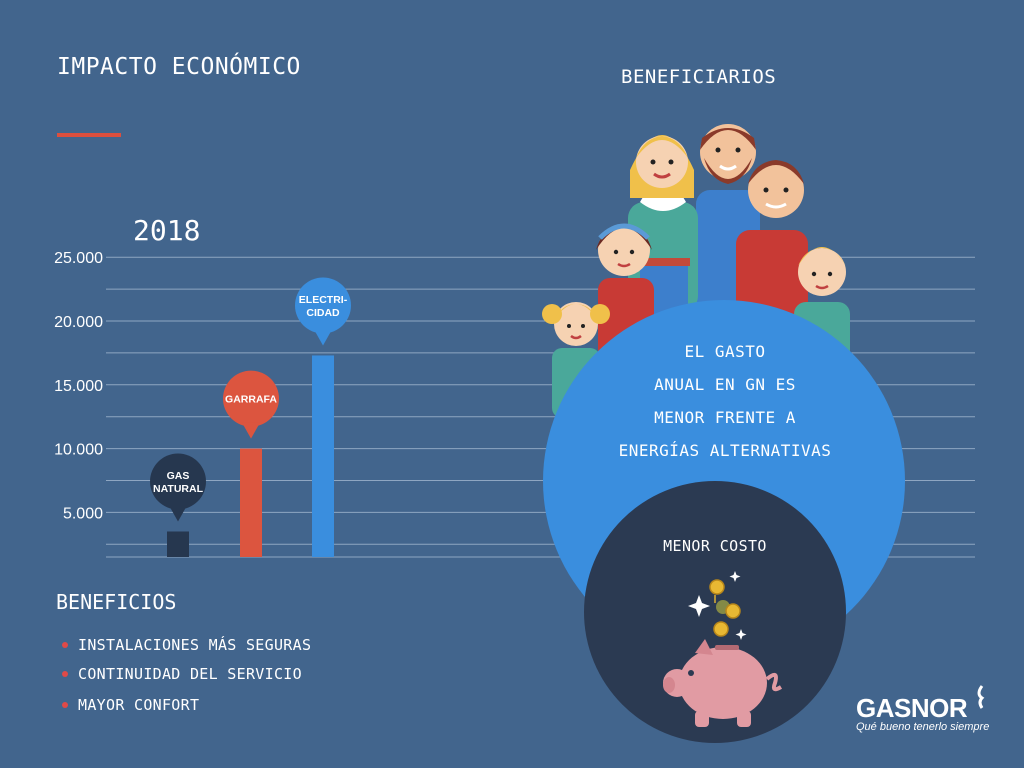 The height and width of the screenshot is (768, 1024). I want to click on bar-category-label: GARRAFA, so click(251, 400).